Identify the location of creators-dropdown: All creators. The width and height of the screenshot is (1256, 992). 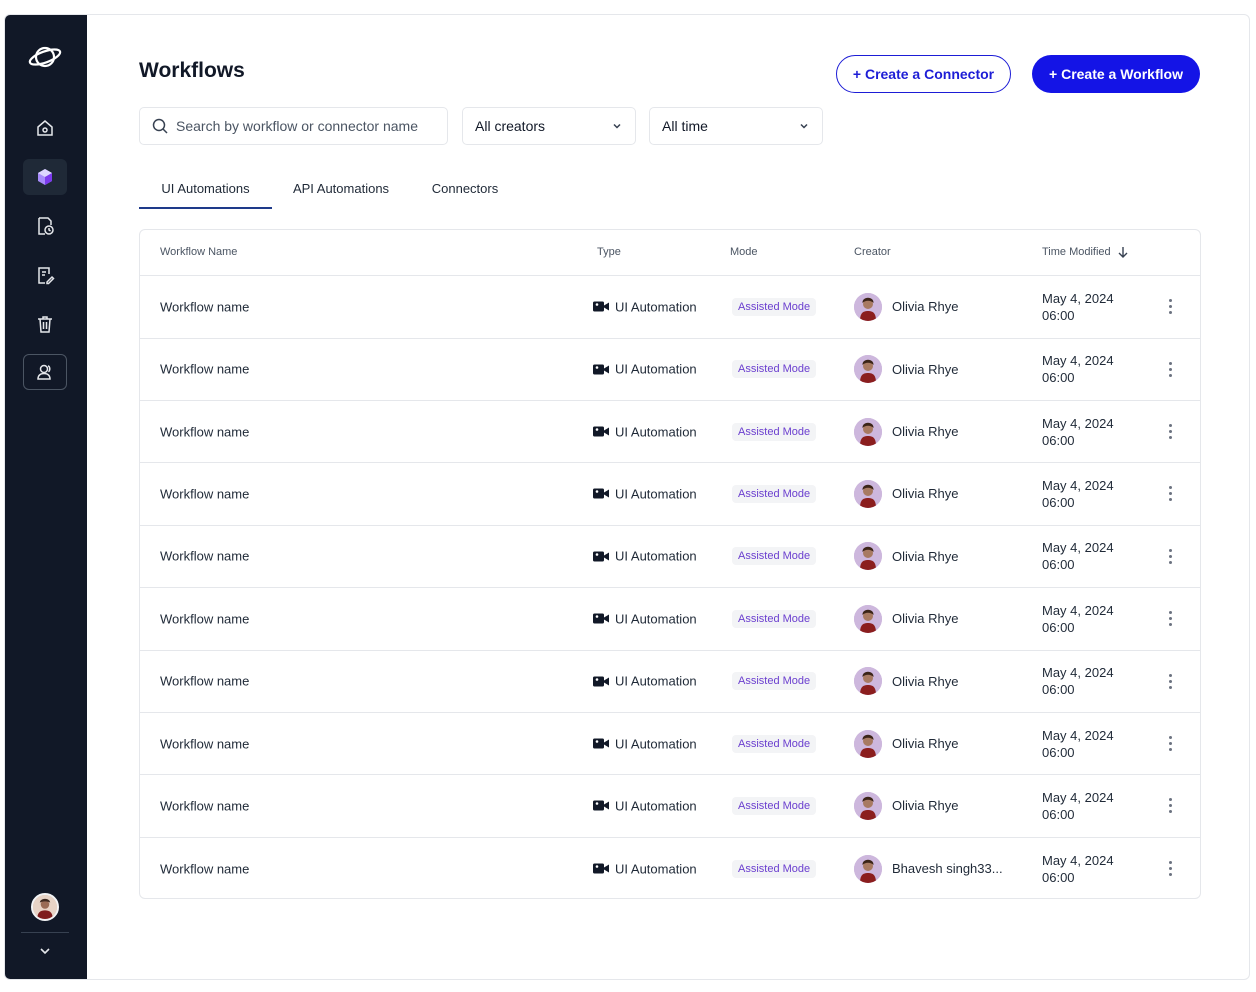
(549, 126).